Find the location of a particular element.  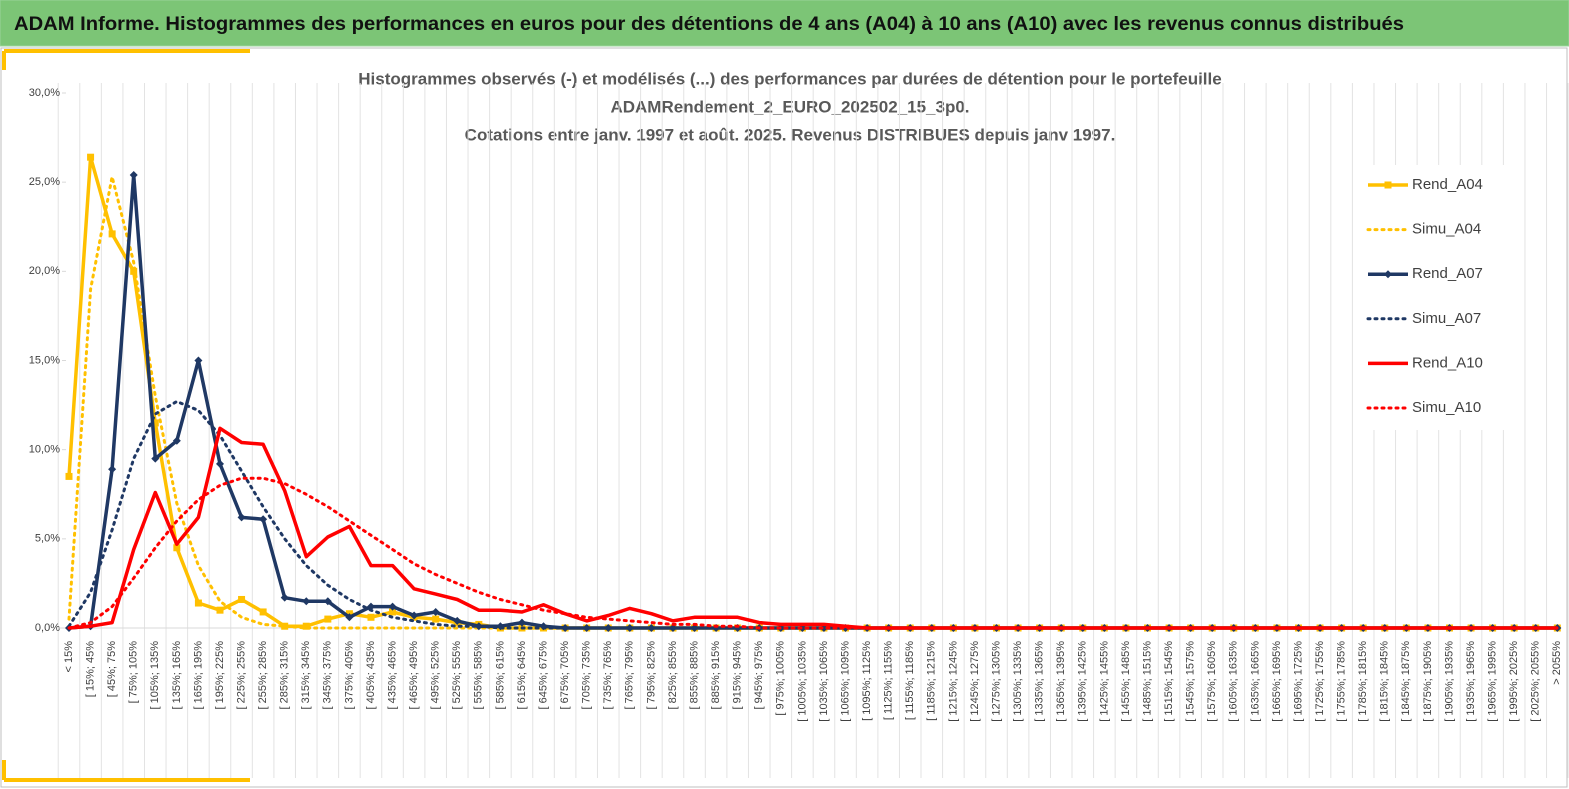

x-tick-label: [ 765%; 795% is located at coordinates (630, 675).